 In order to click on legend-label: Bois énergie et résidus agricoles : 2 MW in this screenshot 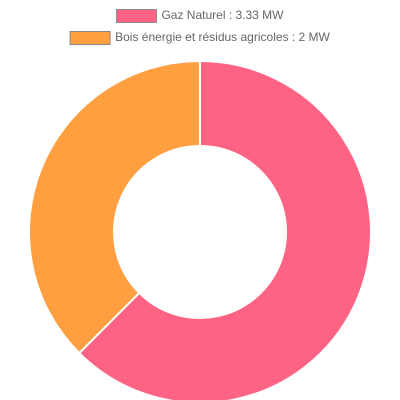, I will do `click(222, 37)`.